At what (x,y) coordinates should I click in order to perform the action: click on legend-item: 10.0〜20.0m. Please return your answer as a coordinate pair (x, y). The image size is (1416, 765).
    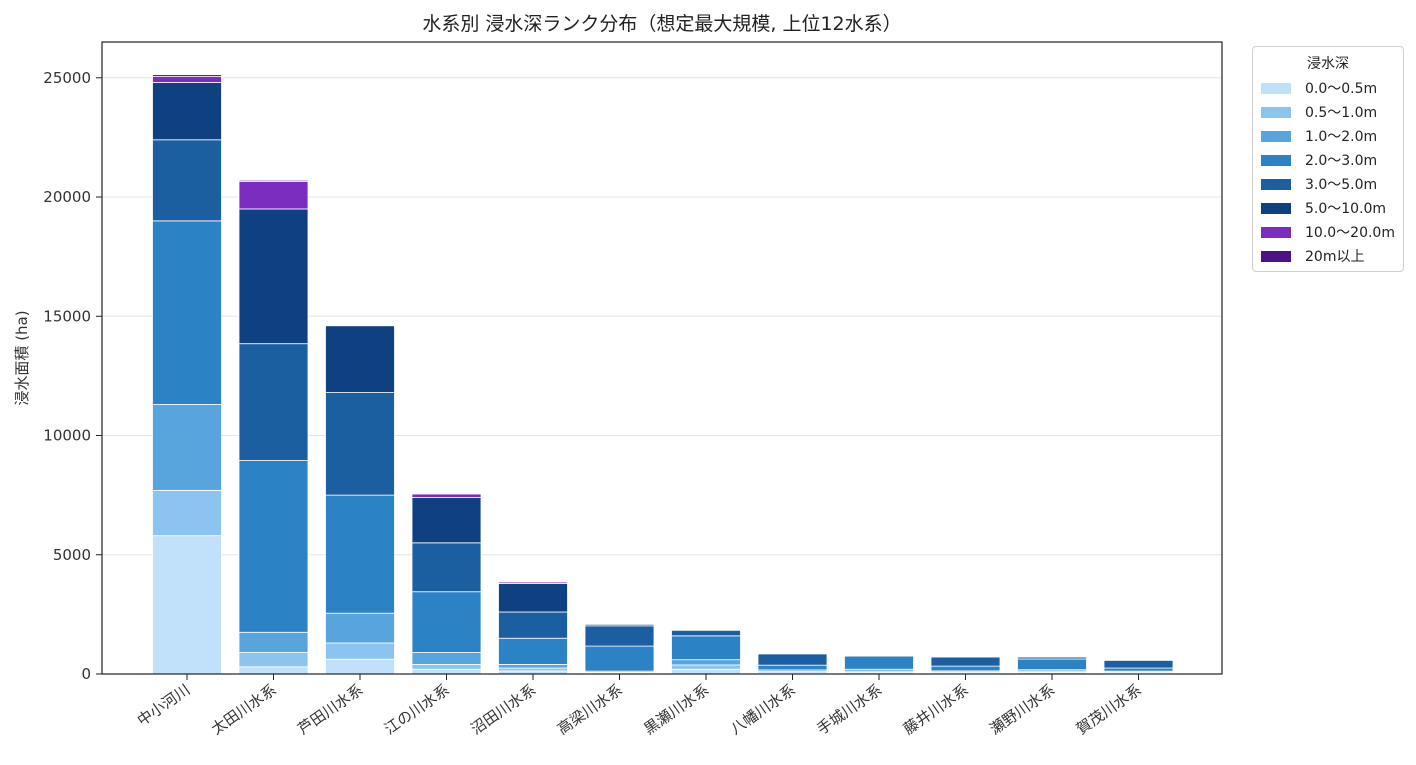
    Looking at the image, I should click on (1328, 232).